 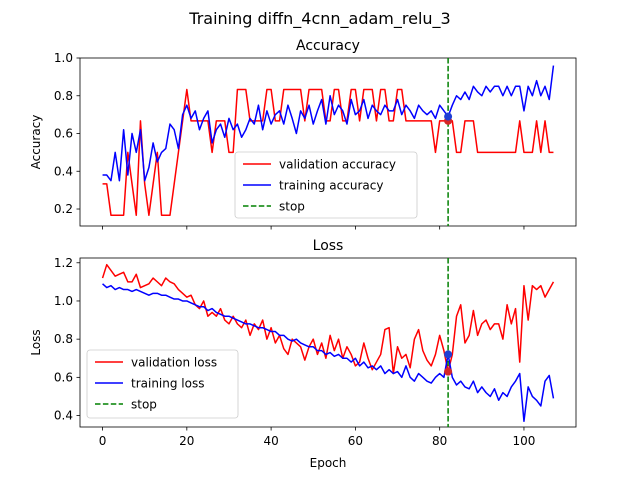 What do you see at coordinates (337, 165) in the screenshot?
I see `accuracy-legend-label-validation-accuracy: validation accuracy` at bounding box center [337, 165].